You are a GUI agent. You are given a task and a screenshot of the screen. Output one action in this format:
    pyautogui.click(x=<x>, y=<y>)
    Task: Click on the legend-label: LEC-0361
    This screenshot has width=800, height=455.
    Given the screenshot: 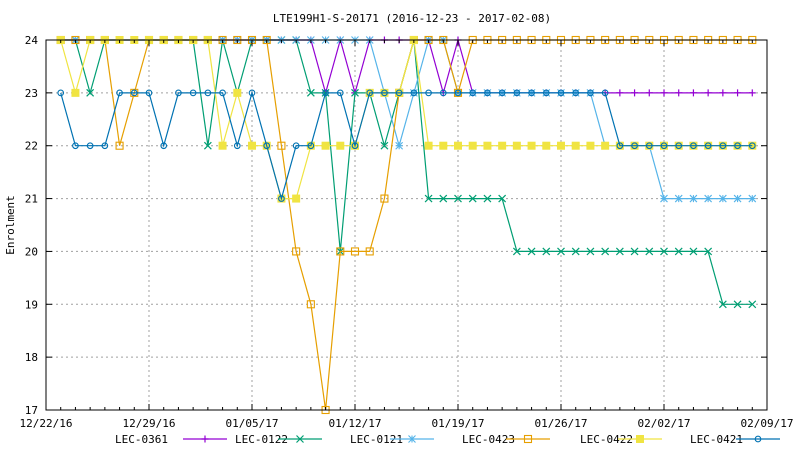 What is the action you would take?
    pyautogui.click(x=141, y=439)
    